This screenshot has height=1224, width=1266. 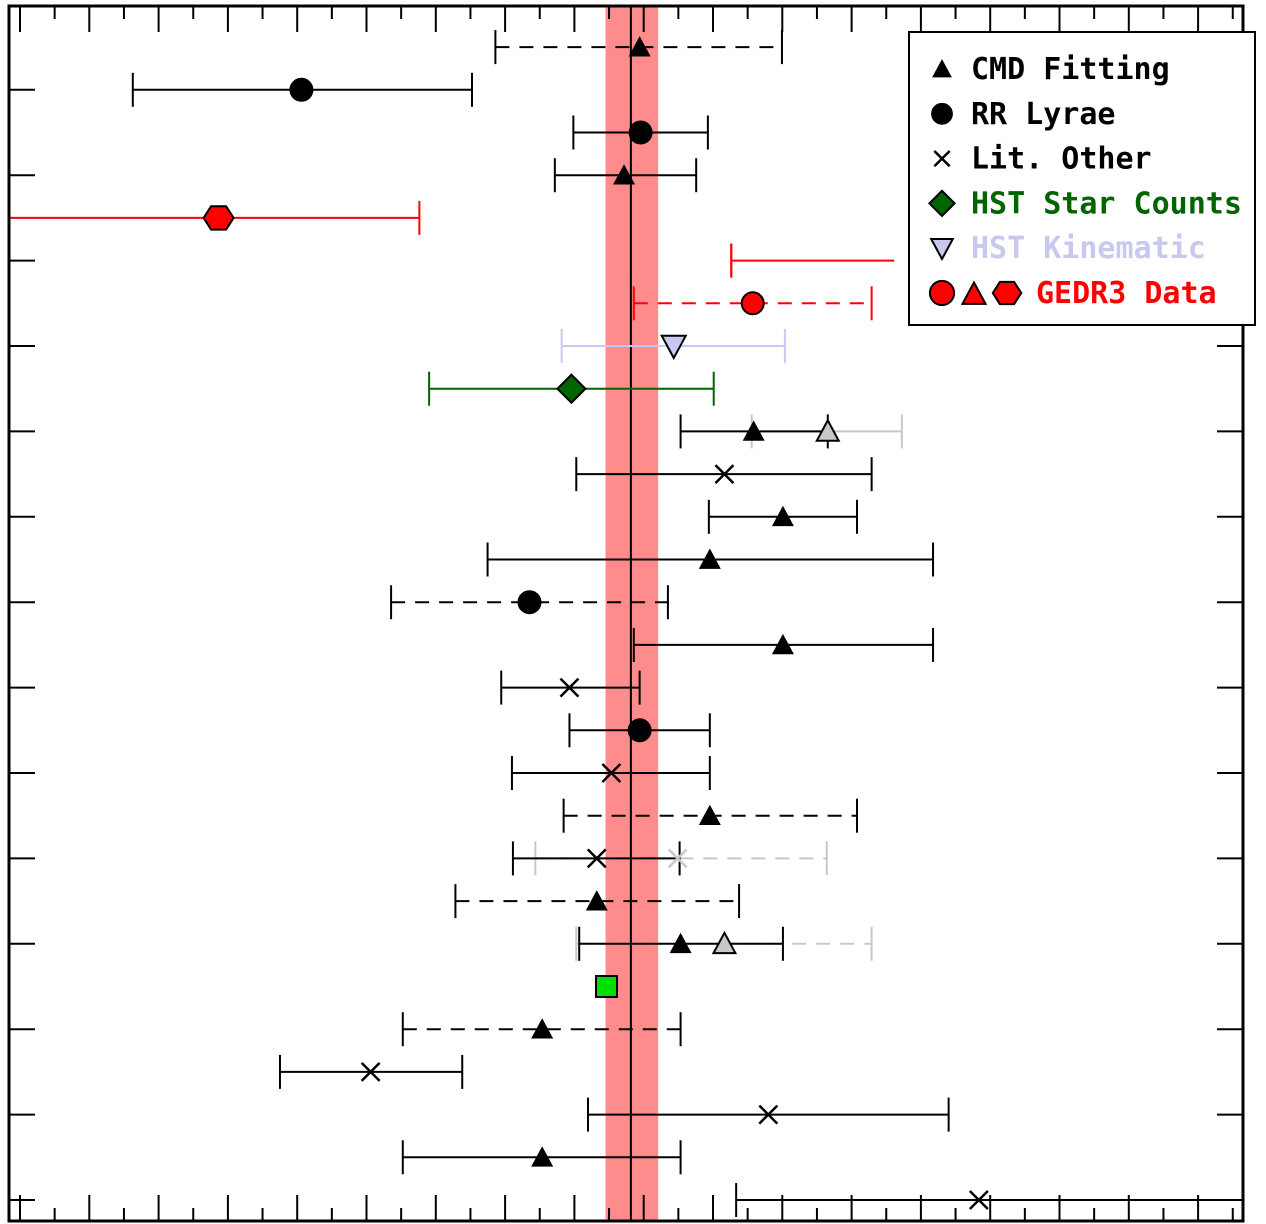 I want to click on legend-label: HST Kinematic, so click(x=1088, y=248).